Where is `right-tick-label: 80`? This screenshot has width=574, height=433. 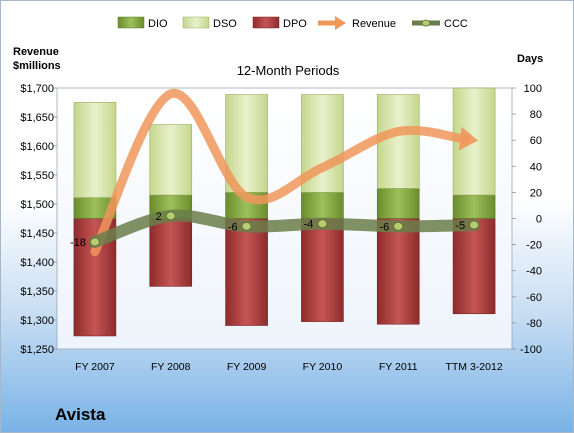 right-tick-label: 80 is located at coordinates (536, 115).